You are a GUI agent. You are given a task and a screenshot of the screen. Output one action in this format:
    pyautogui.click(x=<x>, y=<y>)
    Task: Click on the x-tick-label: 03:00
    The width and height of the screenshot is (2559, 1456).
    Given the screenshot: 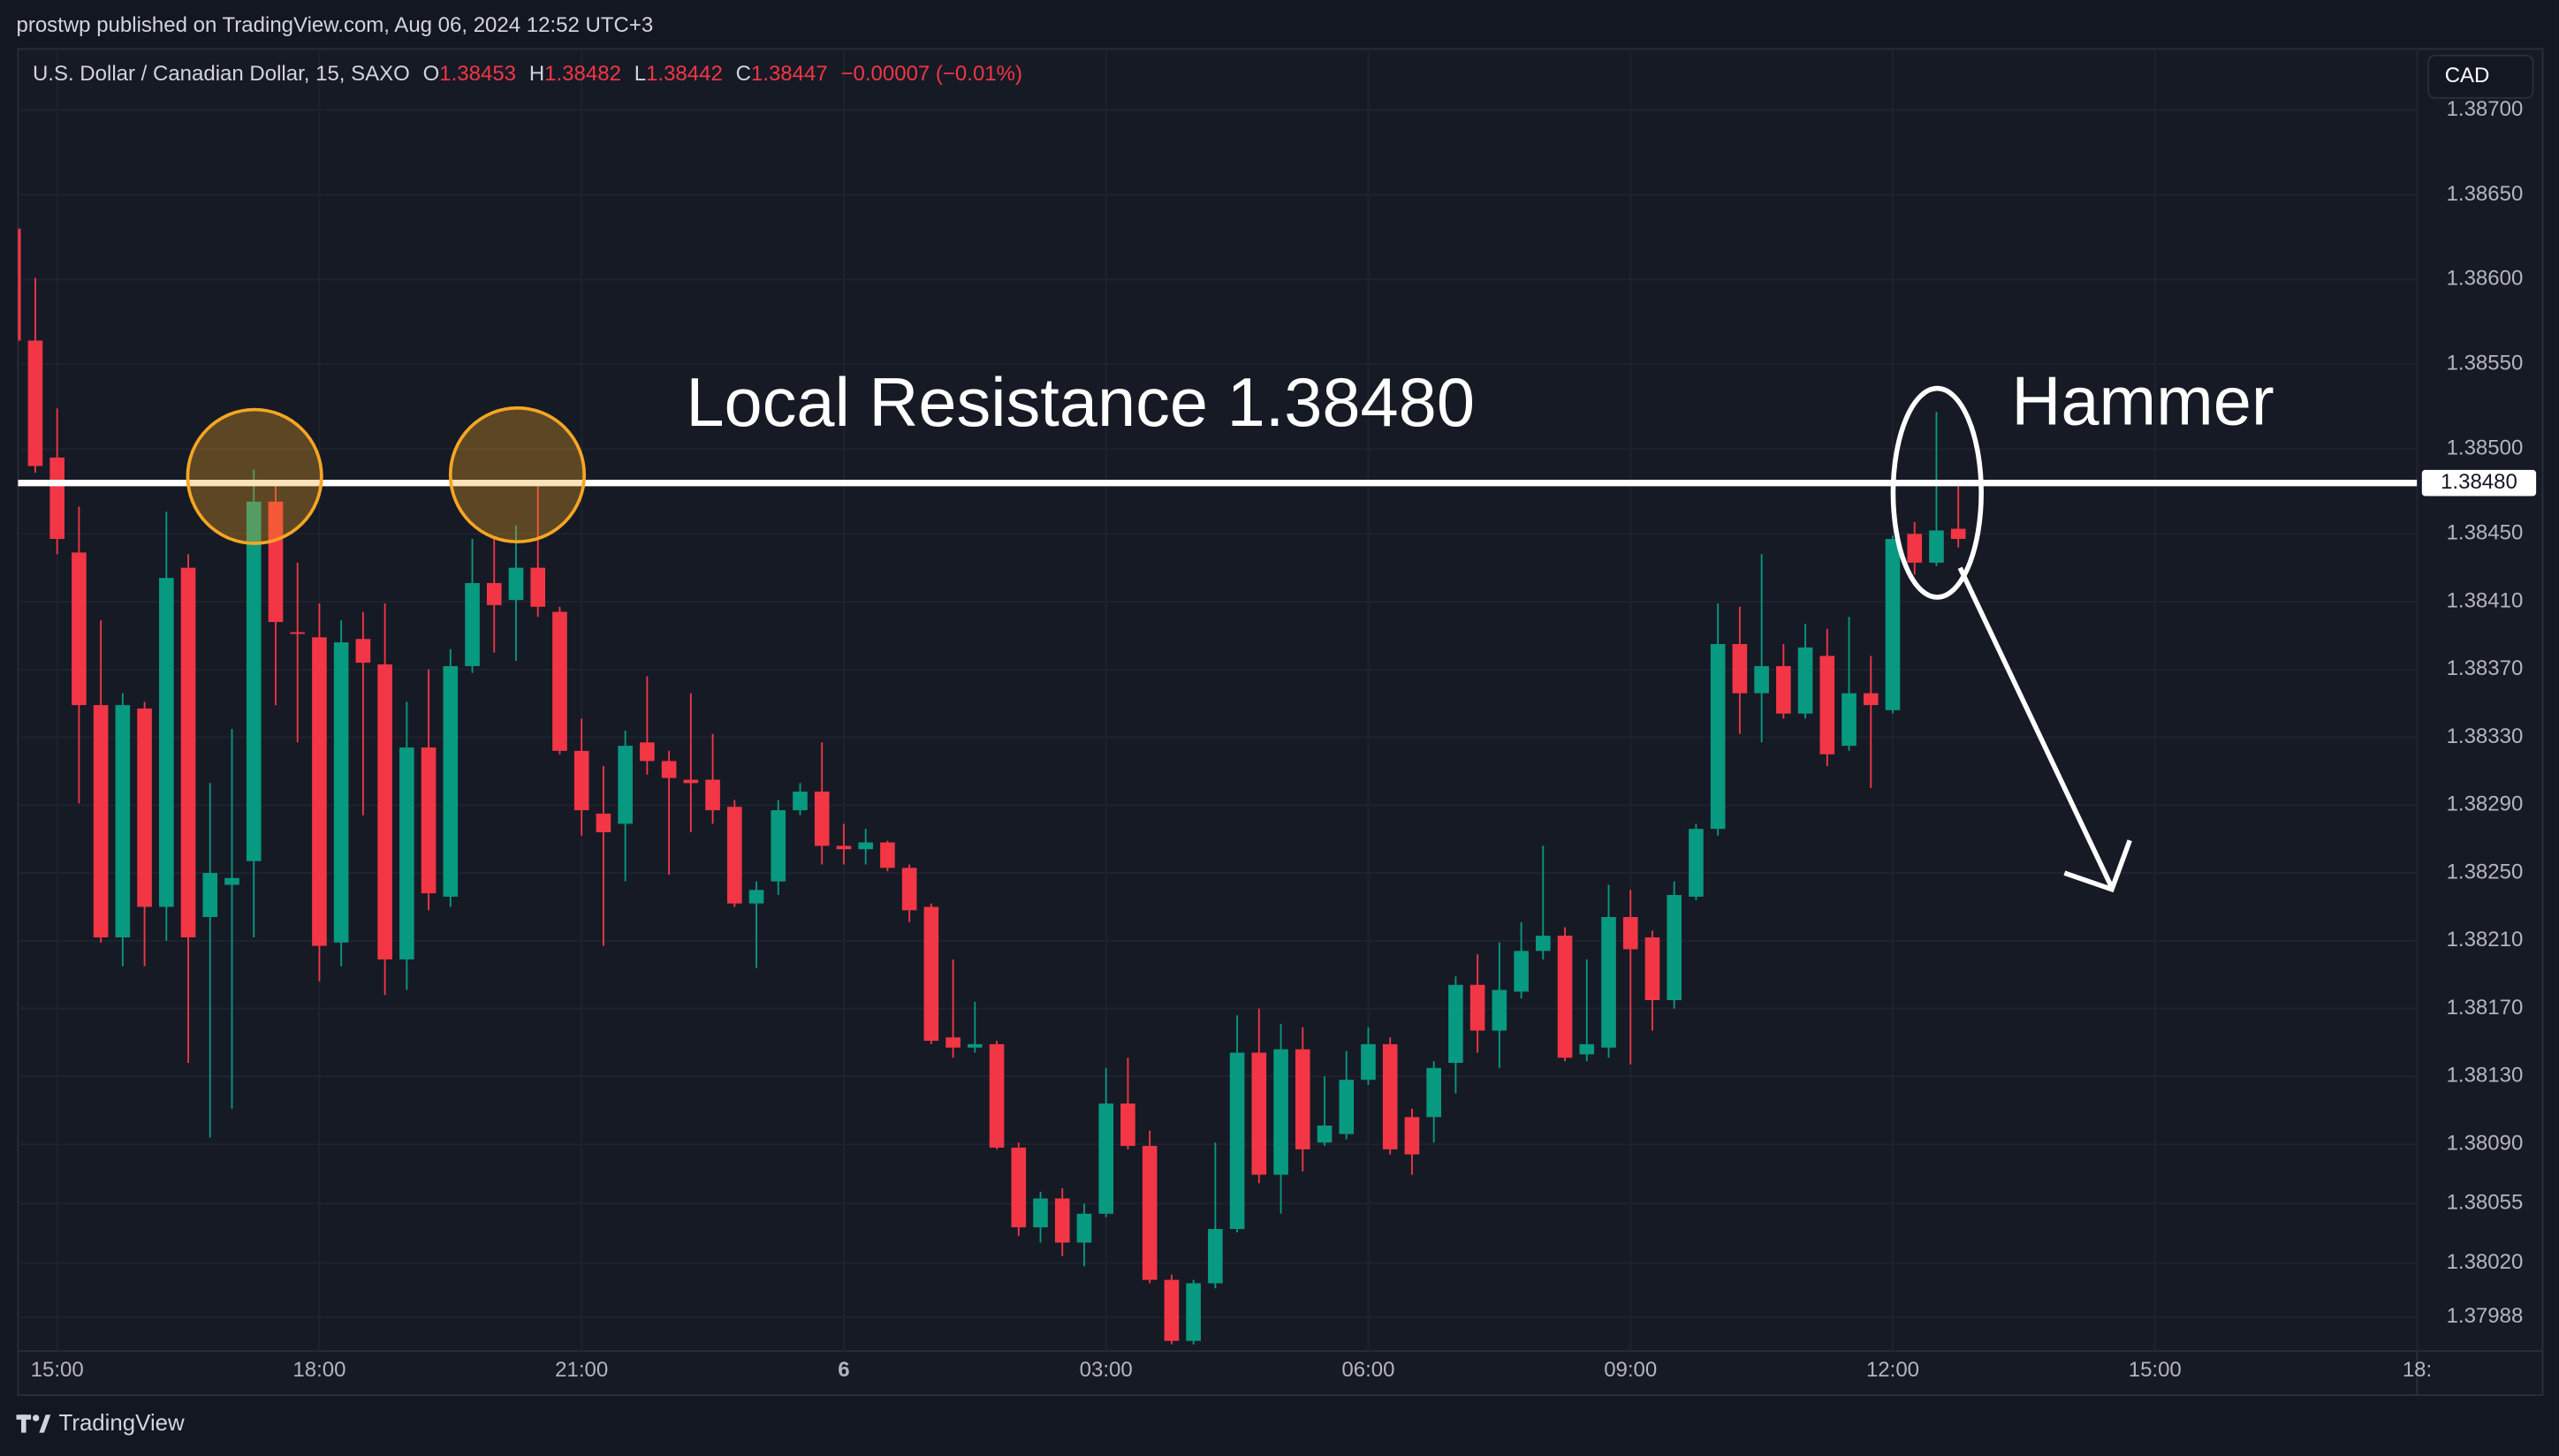 What is the action you would take?
    pyautogui.click(x=1106, y=1370)
    